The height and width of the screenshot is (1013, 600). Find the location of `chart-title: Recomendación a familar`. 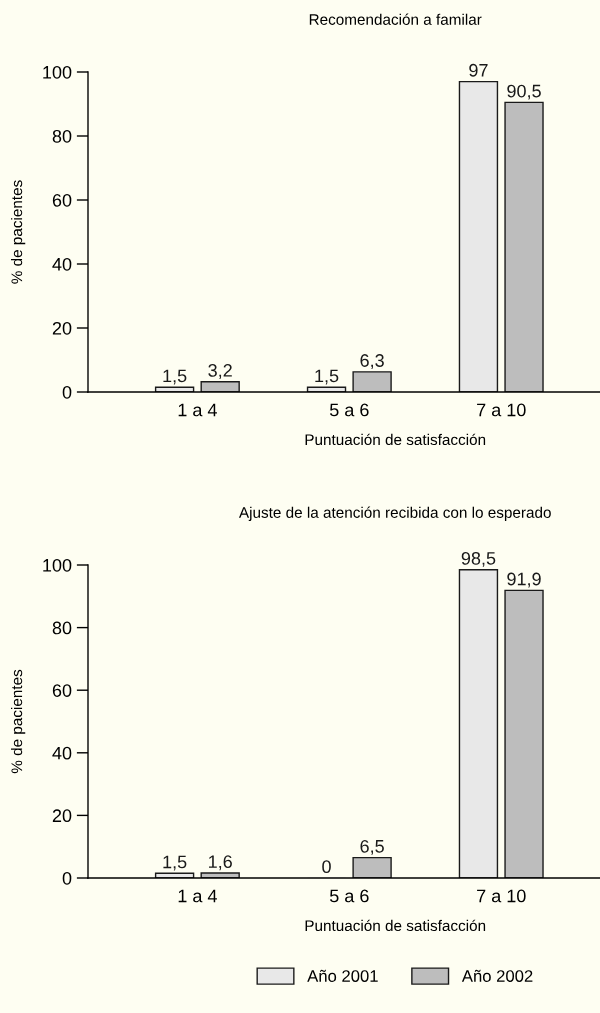

chart-title: Recomendación a familar is located at coordinates (395, 19).